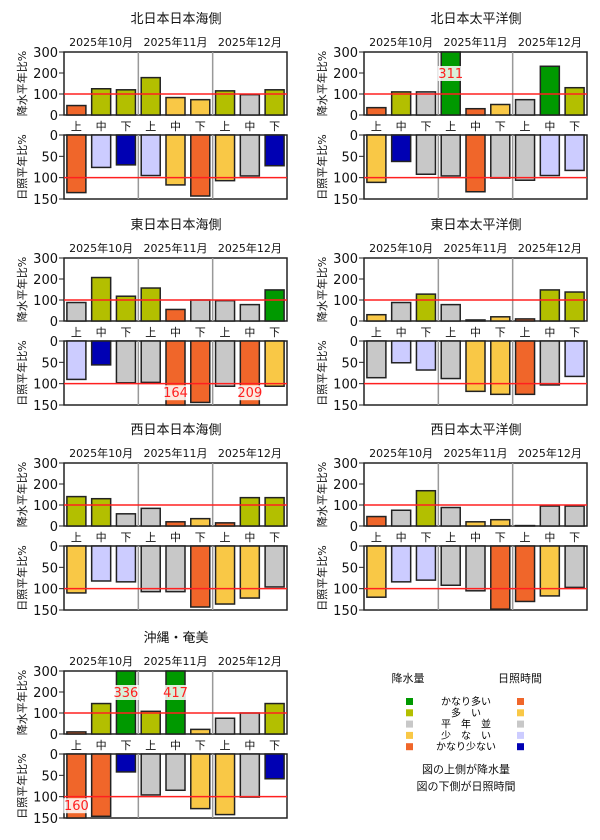 Image resolution: width=600 pixels, height=840 pixels. What do you see at coordinates (176, 453) in the screenshot?
I see `month-label: 2025年11月` at bounding box center [176, 453].